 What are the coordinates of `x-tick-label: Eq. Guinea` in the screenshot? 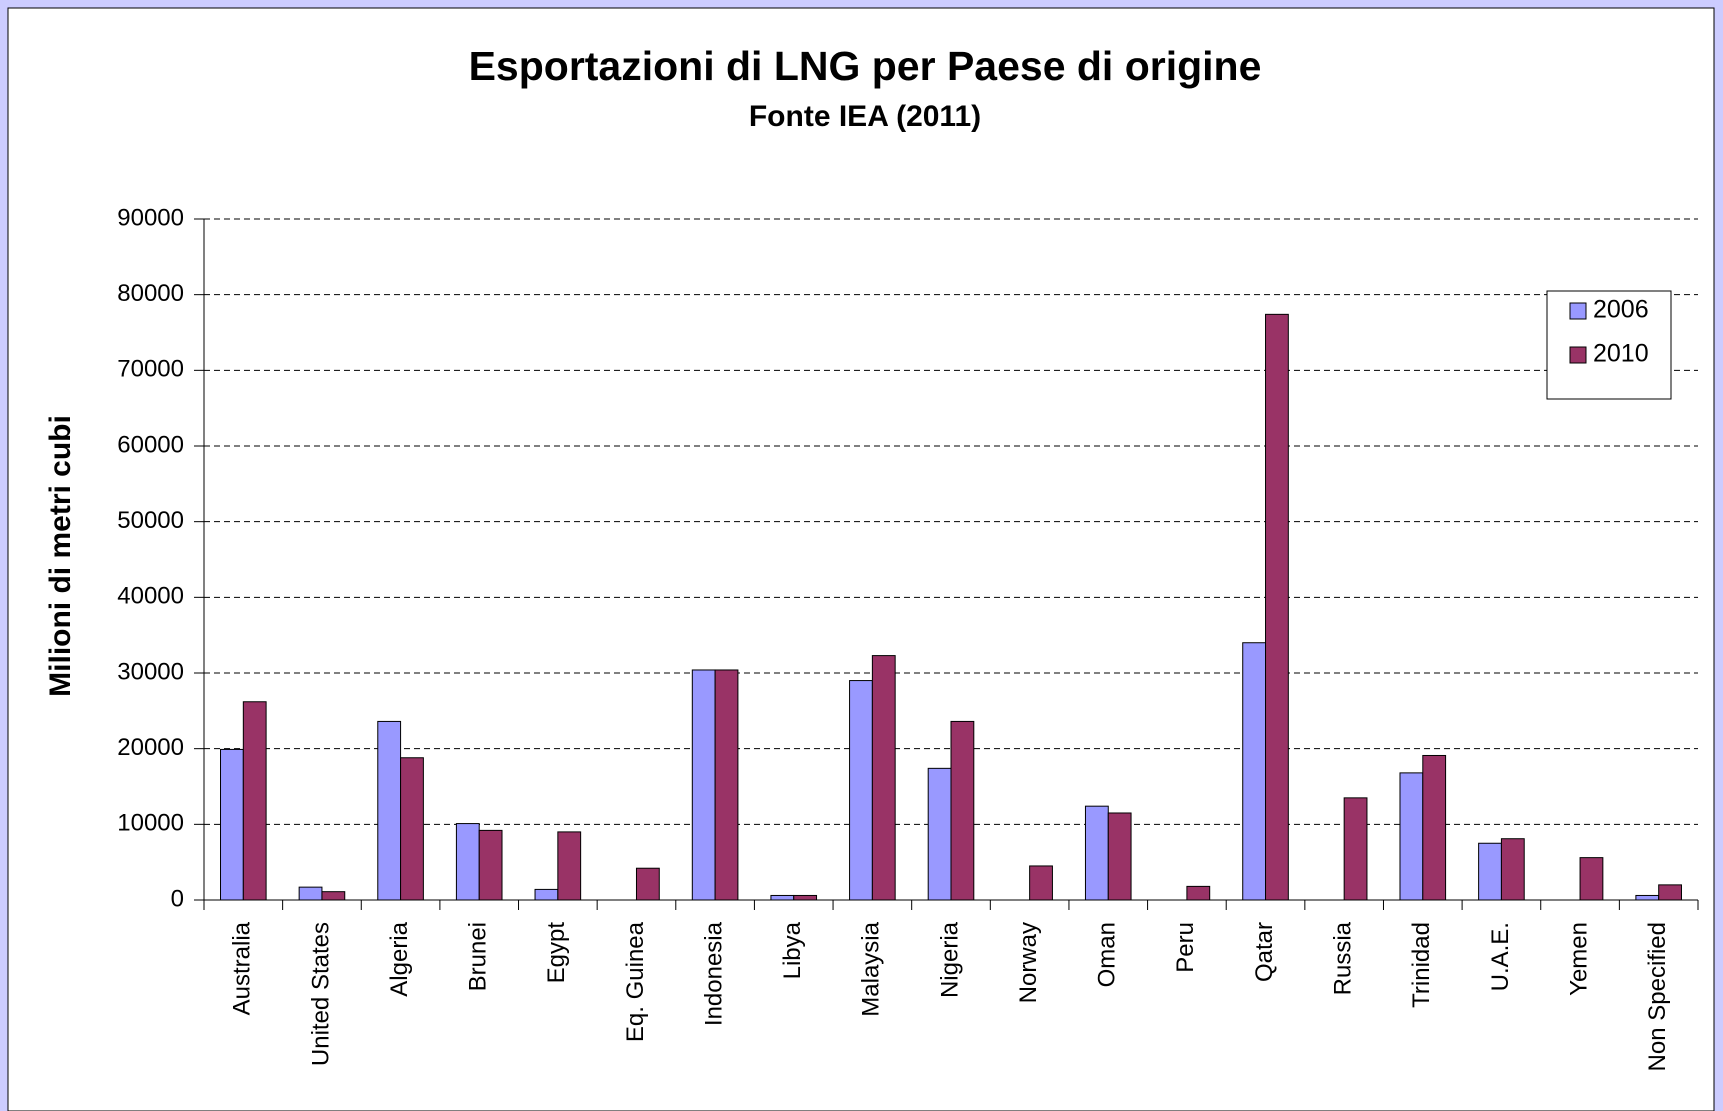 It's located at (635, 981).